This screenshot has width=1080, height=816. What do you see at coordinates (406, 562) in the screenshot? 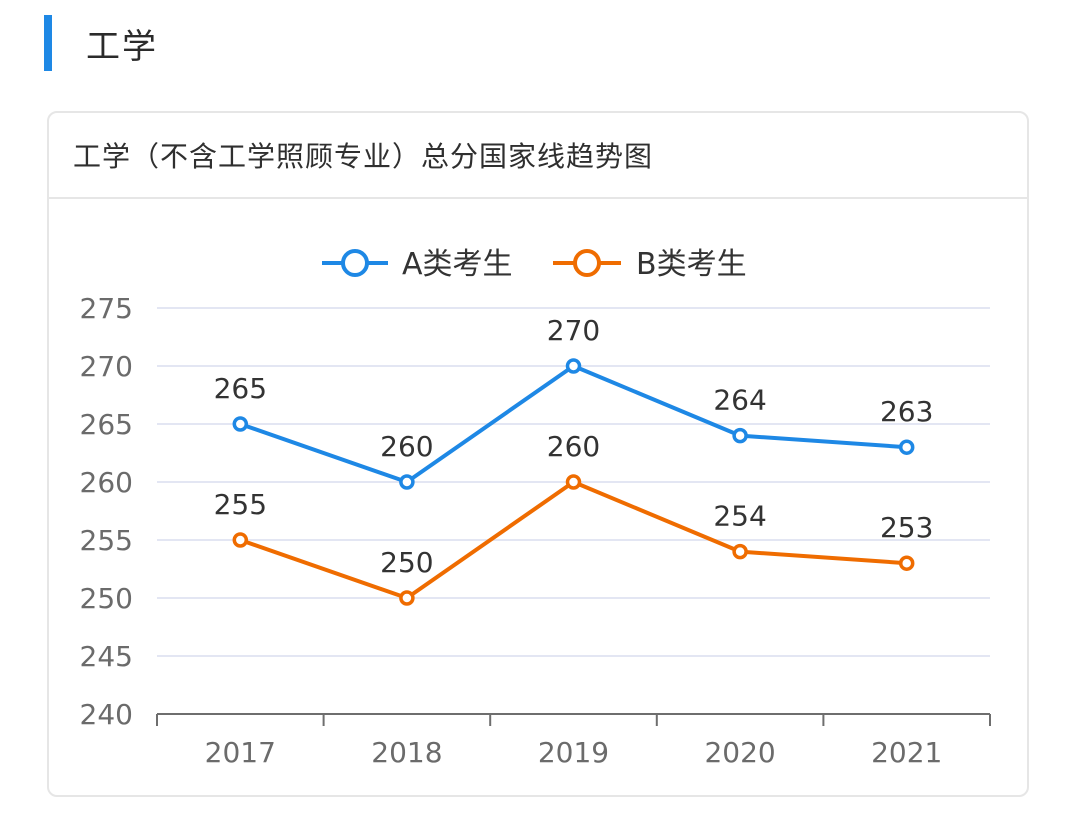
I see `data-label: 250` at bounding box center [406, 562].